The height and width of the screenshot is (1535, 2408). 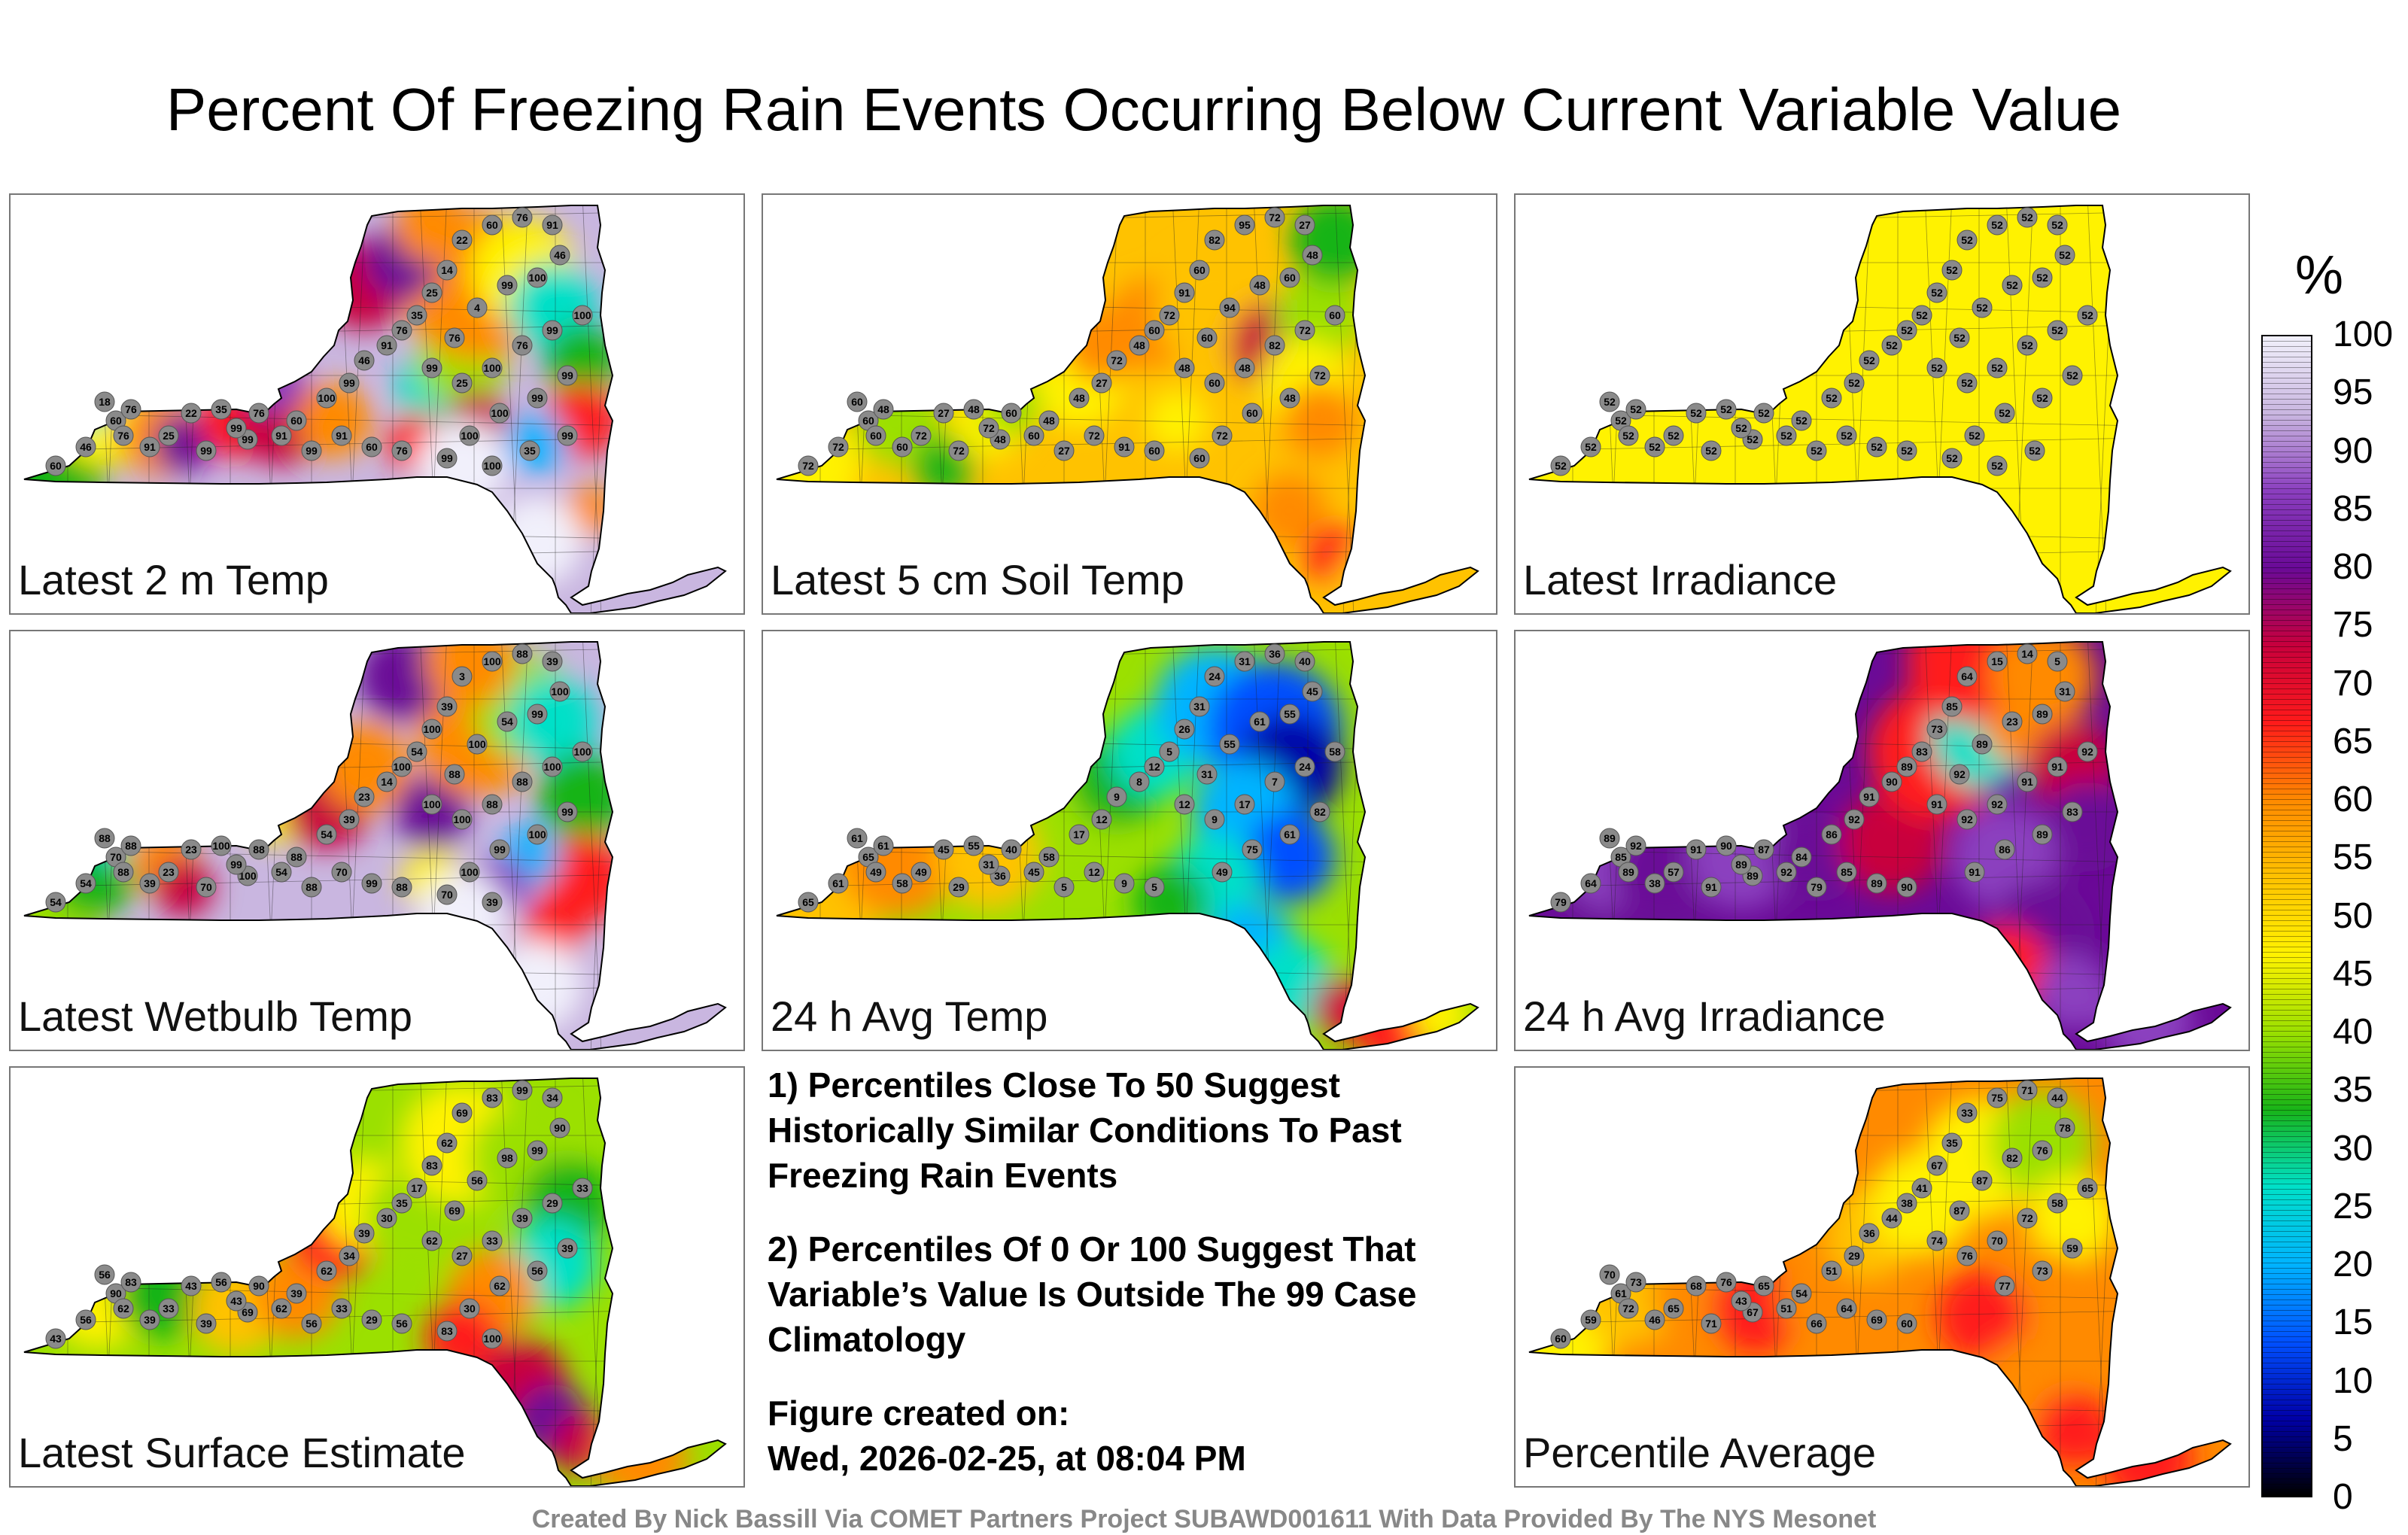 I want to click on station-marker: 70, so click(x=1609, y=1274).